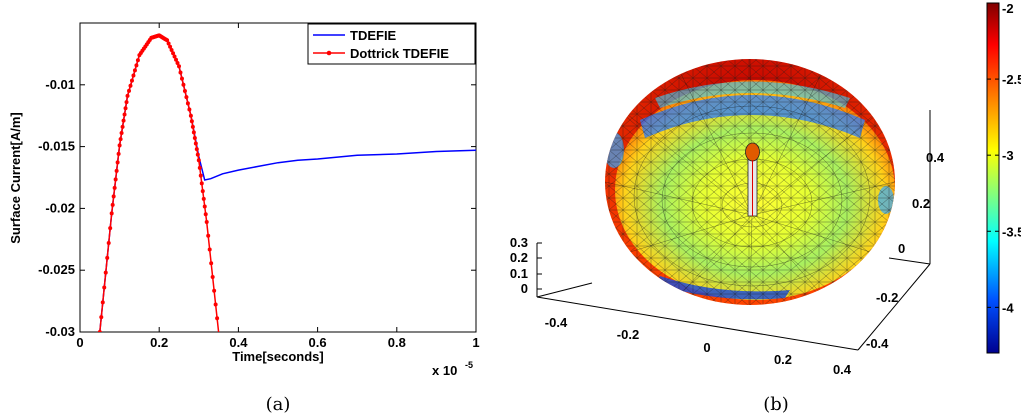  What do you see at coordinates (905, 250) in the screenshot?
I see `y-axis-ticks-3d: -0.4 -0.2 0 0.2 0.4` at bounding box center [905, 250].